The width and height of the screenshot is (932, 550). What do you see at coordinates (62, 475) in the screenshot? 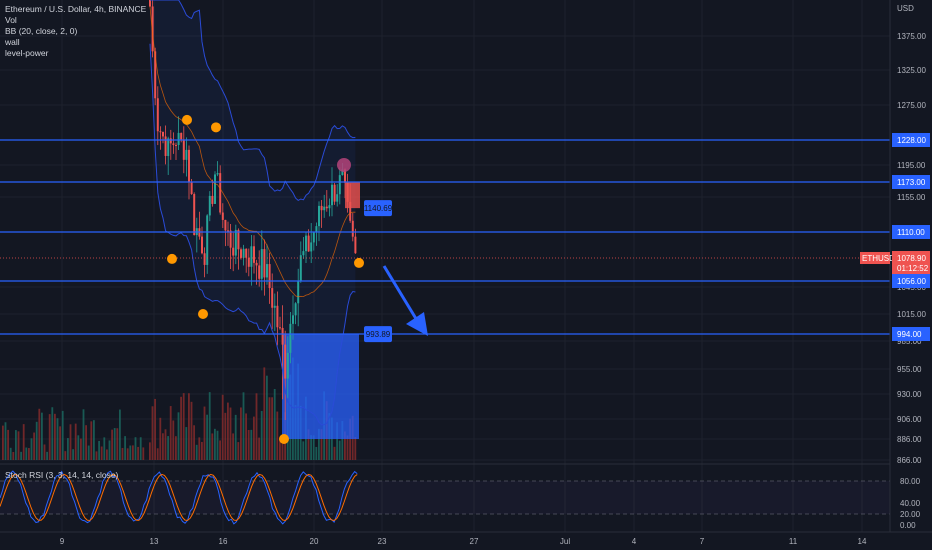
I see `rsi-legend: Stoch RSI (3, 3, 14, 14, close)` at bounding box center [62, 475].